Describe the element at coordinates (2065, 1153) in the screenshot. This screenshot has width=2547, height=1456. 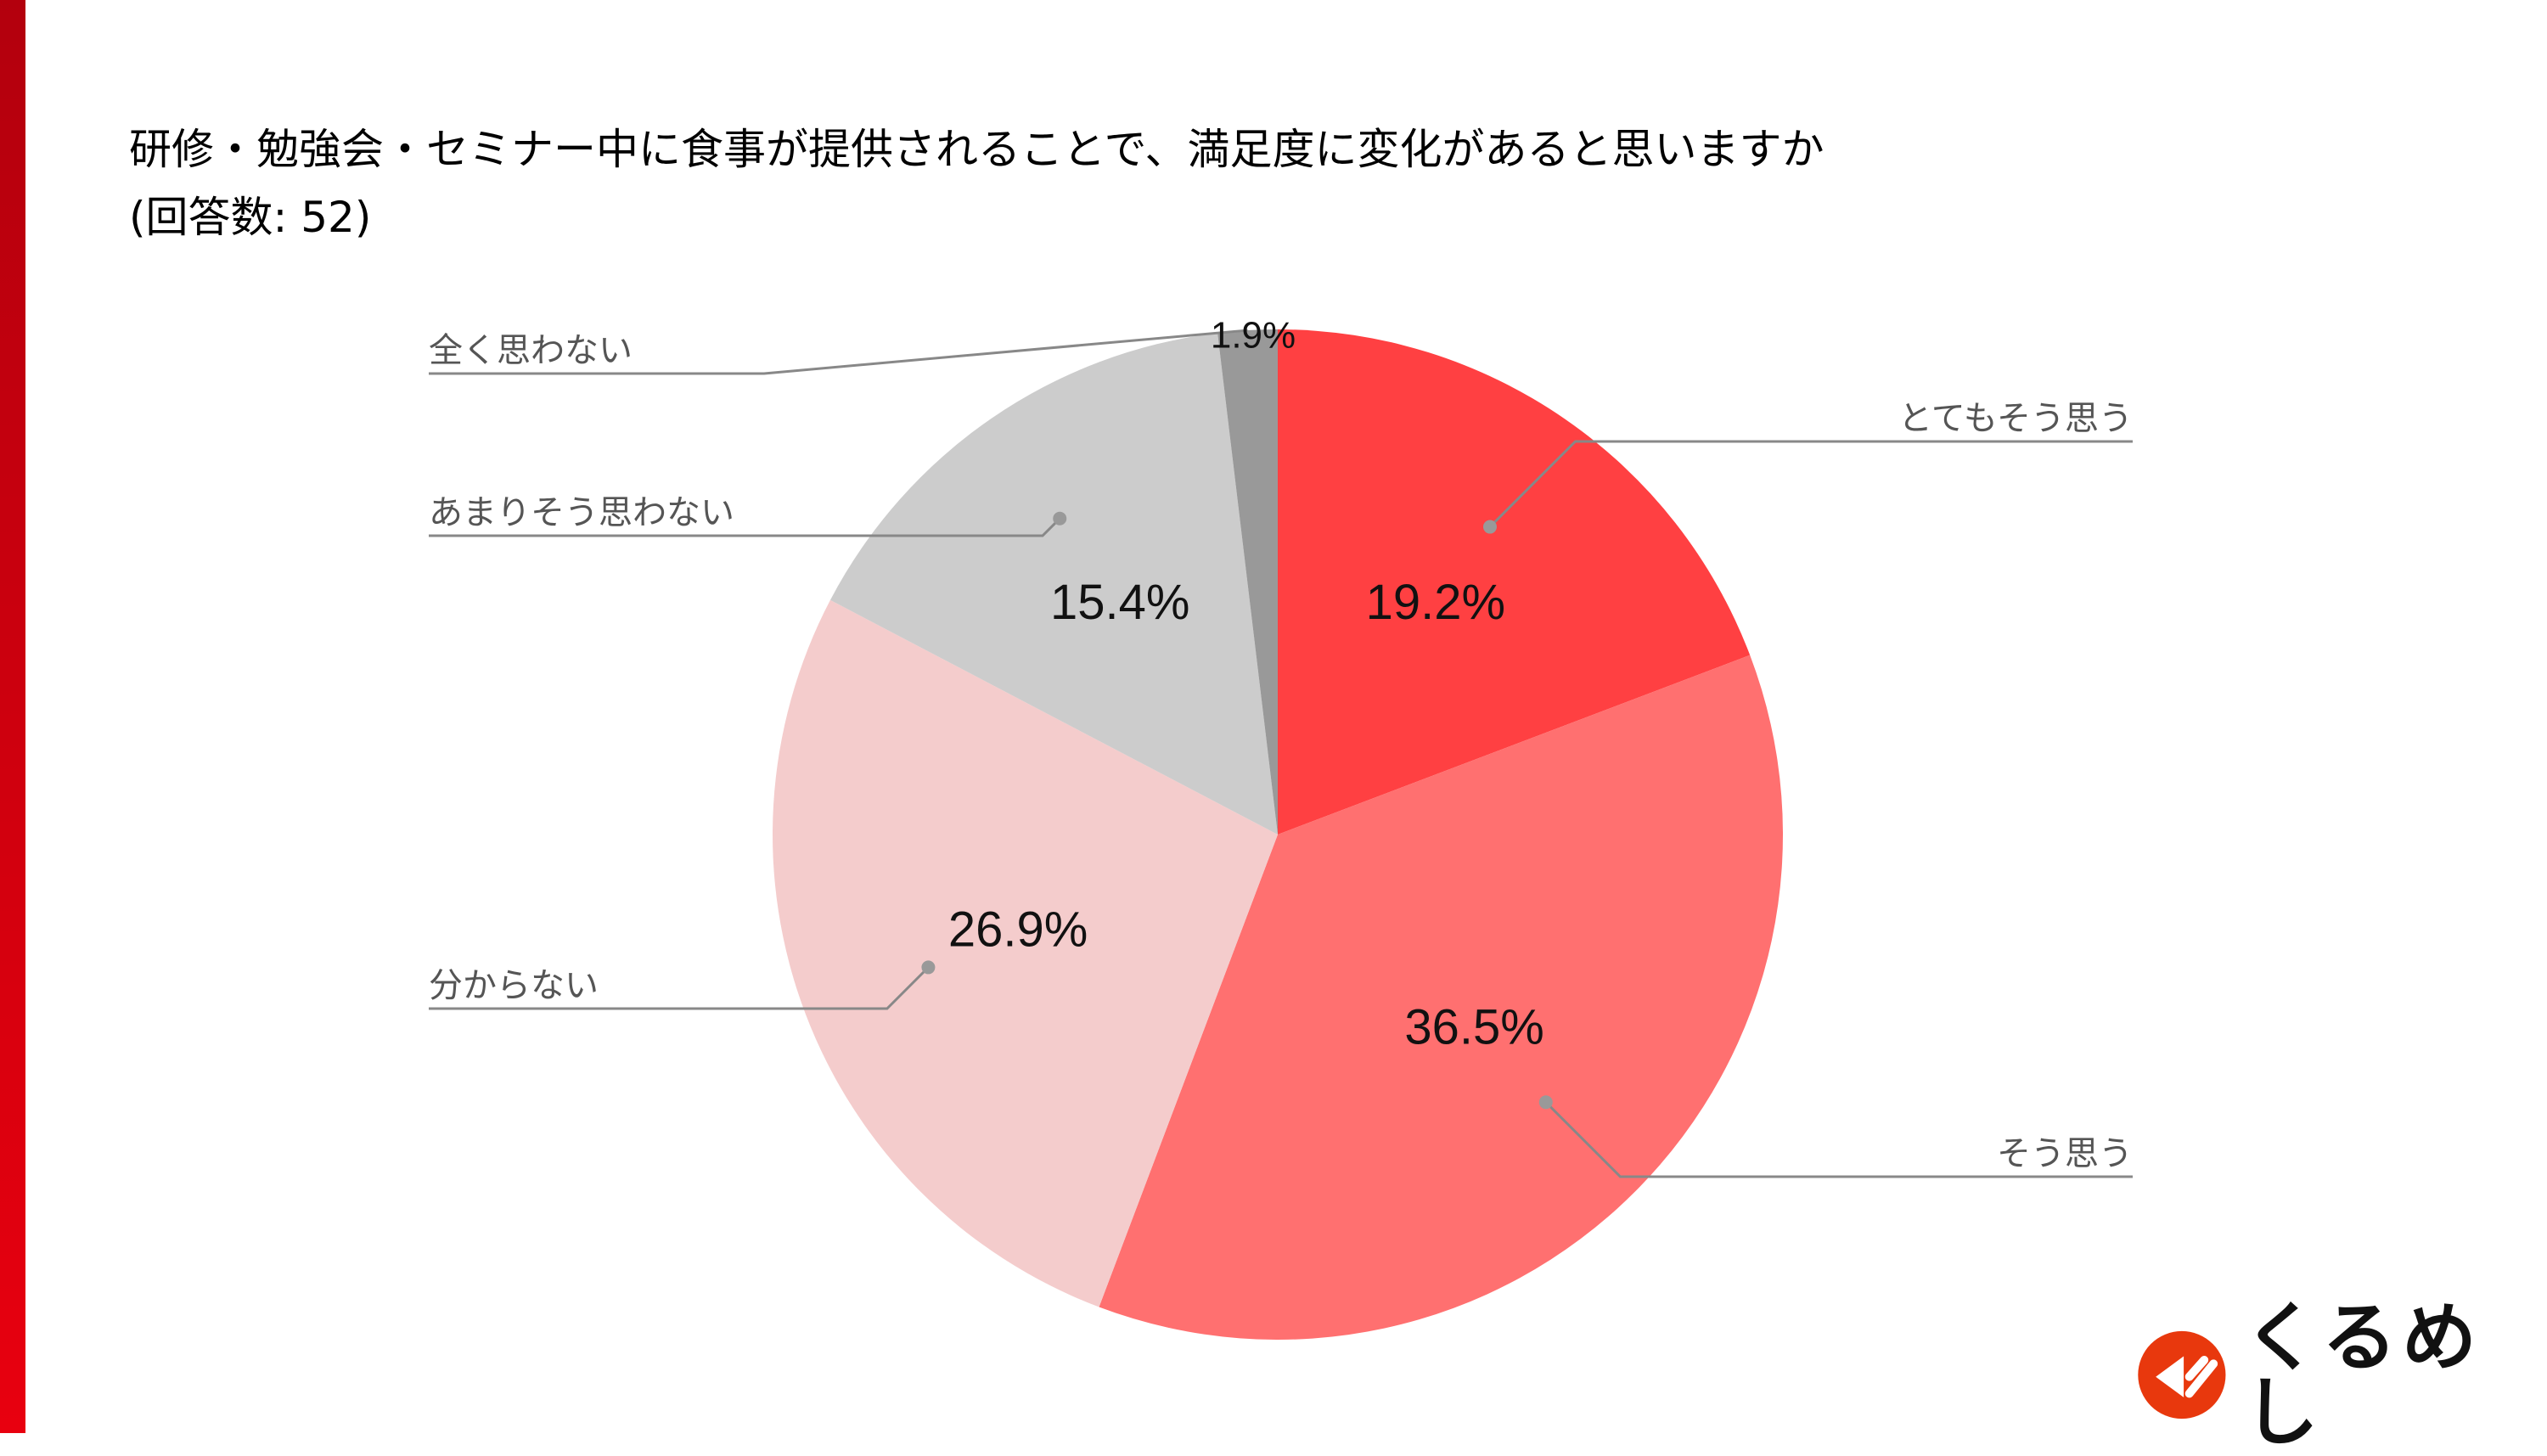
I see `slice-category-label: そう思う` at that location.